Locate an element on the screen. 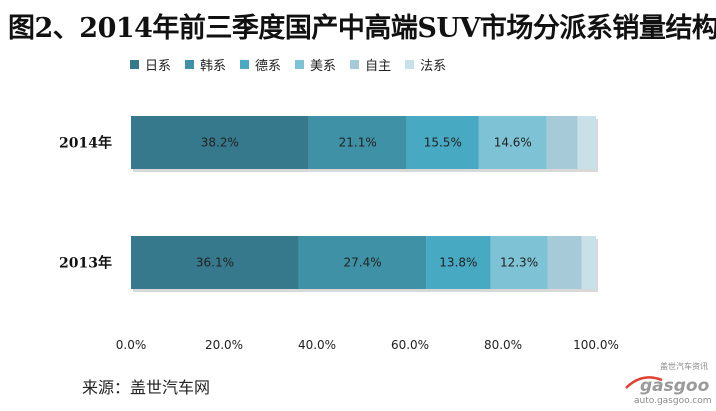 The image size is (716, 411). legend-label: 日系 is located at coordinates (158, 66).